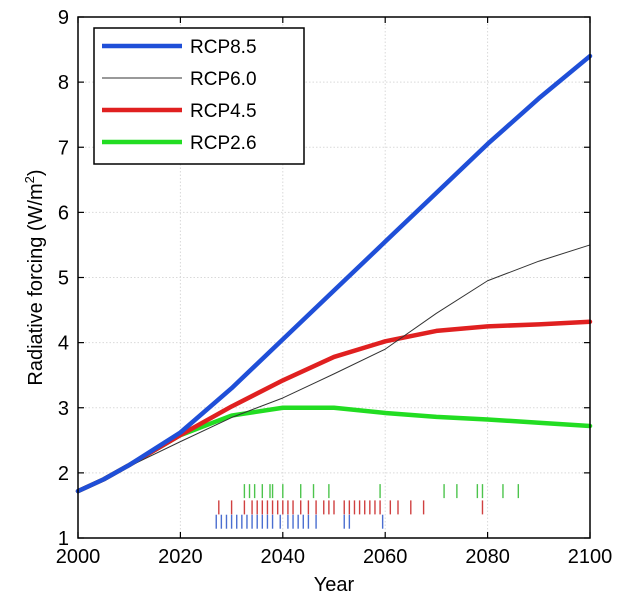 This screenshot has height=601, width=621. What do you see at coordinates (385, 557) in the screenshot?
I see `x-tick-label: 2060` at bounding box center [385, 557].